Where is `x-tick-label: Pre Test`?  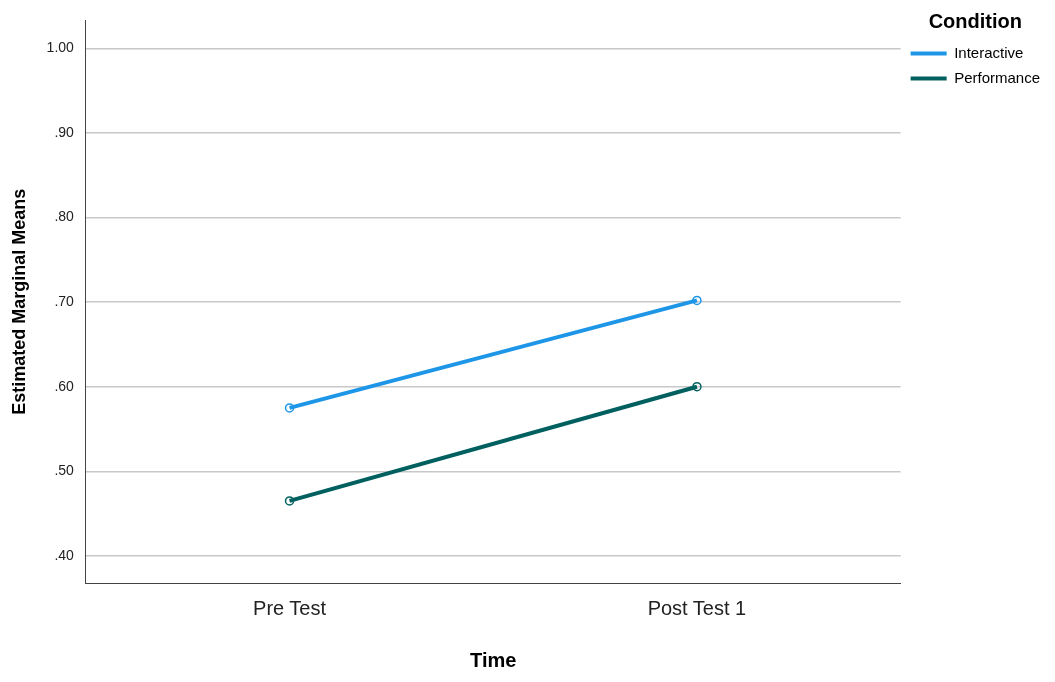 x-tick-label: Pre Test is located at coordinates (290, 607).